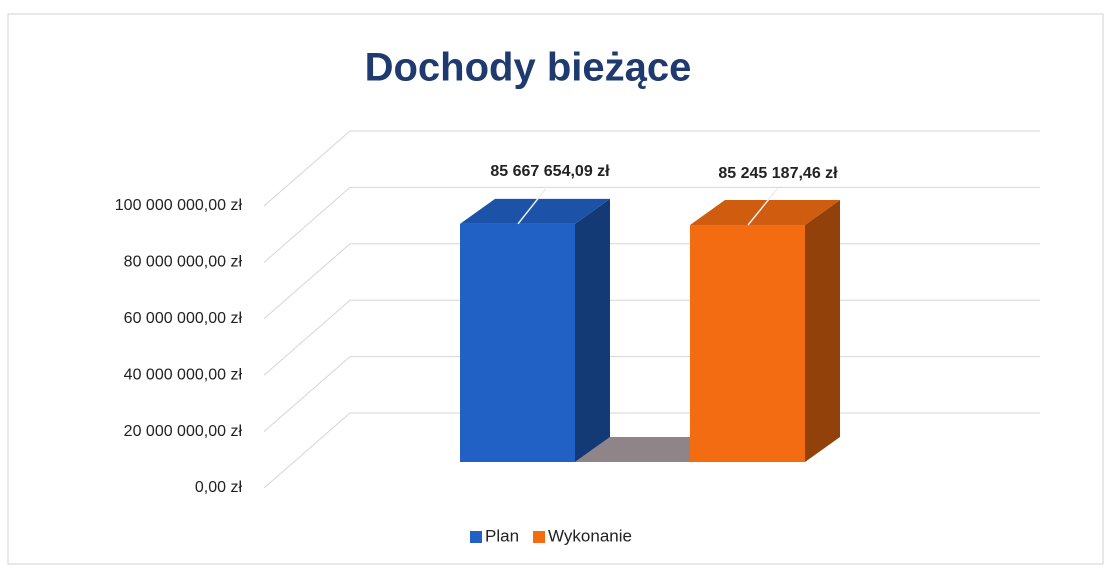 This screenshot has height=568, width=1108. Describe the element at coordinates (650, 449) in the screenshot. I see `floor` at that location.